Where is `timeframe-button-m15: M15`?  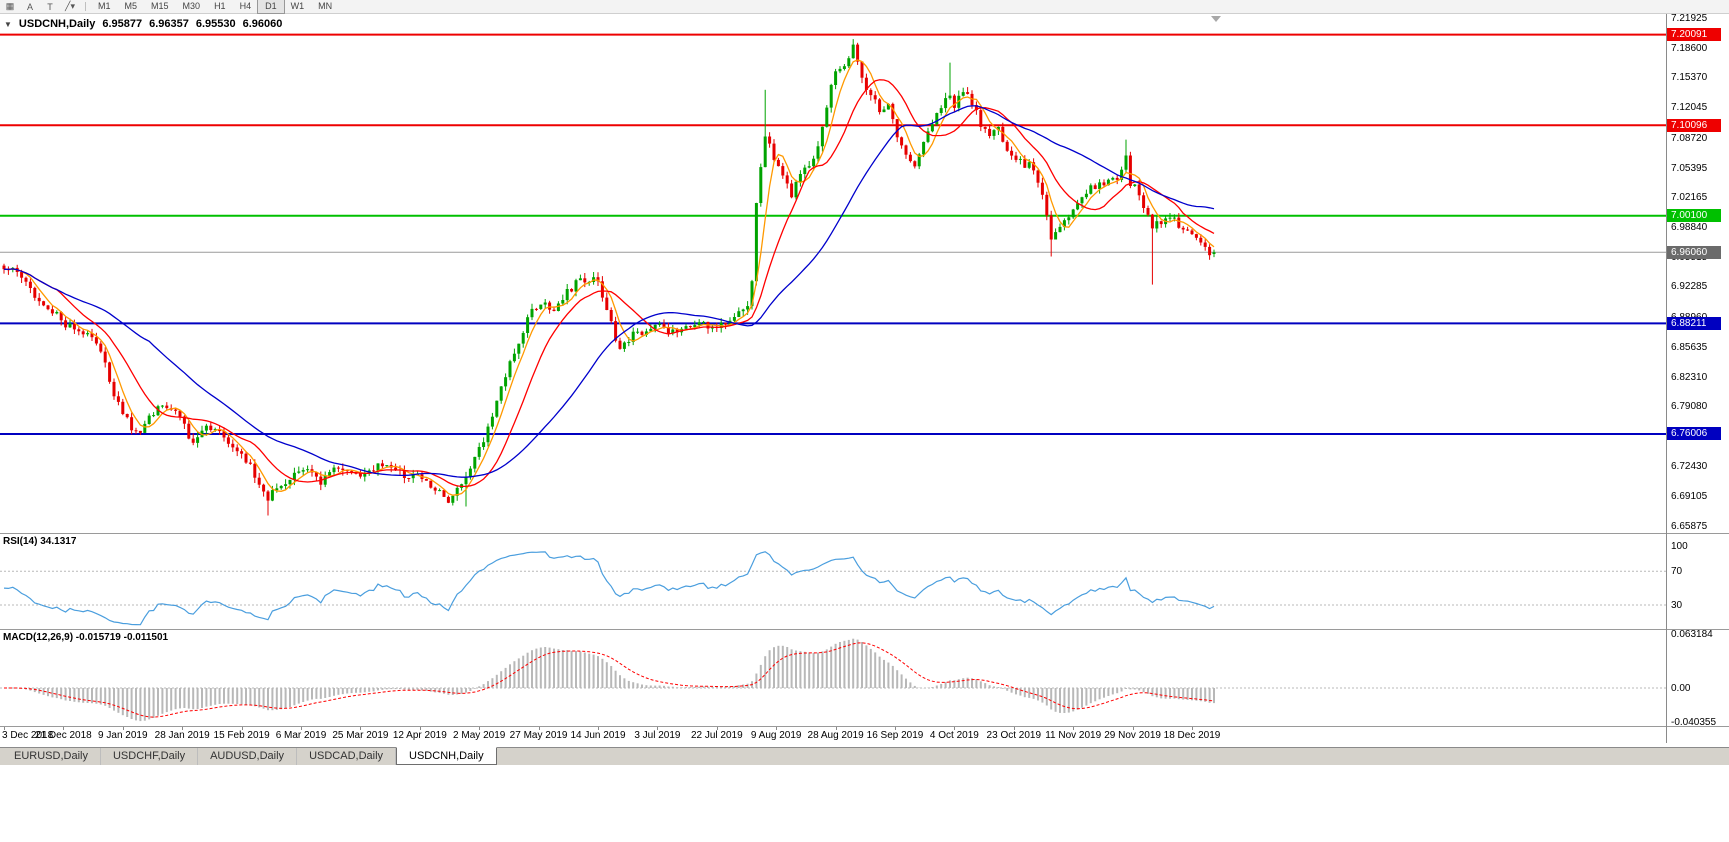
timeframe-button-m15: M15 is located at coordinates (160, 6).